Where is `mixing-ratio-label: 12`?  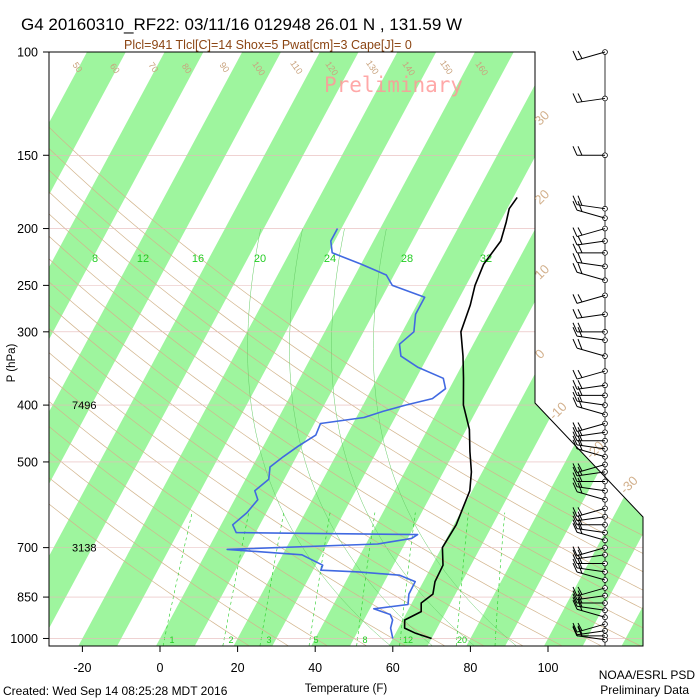
mixing-ratio-label: 12 is located at coordinates (143, 259).